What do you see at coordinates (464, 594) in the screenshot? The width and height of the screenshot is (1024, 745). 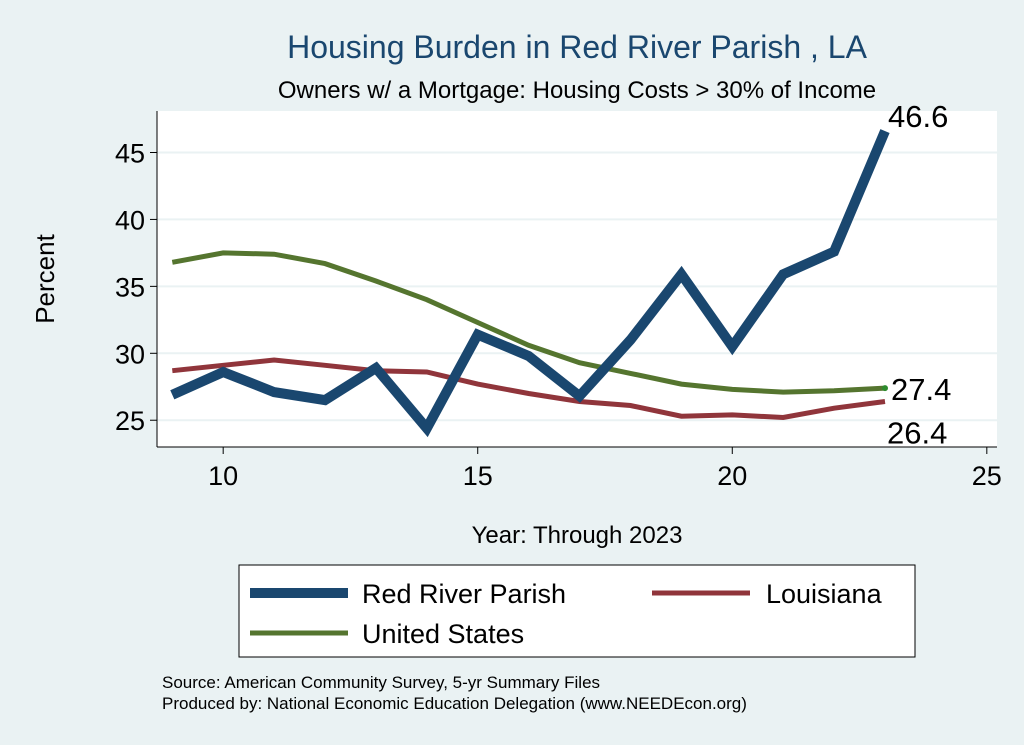 I see `legend-label-red-river: Red River Parish` at bounding box center [464, 594].